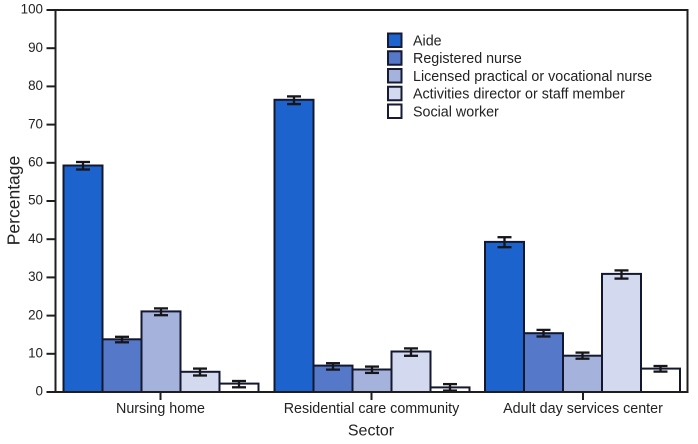  What do you see at coordinates (14, 201) in the screenshot?
I see `svg-text: Percentage` at bounding box center [14, 201].